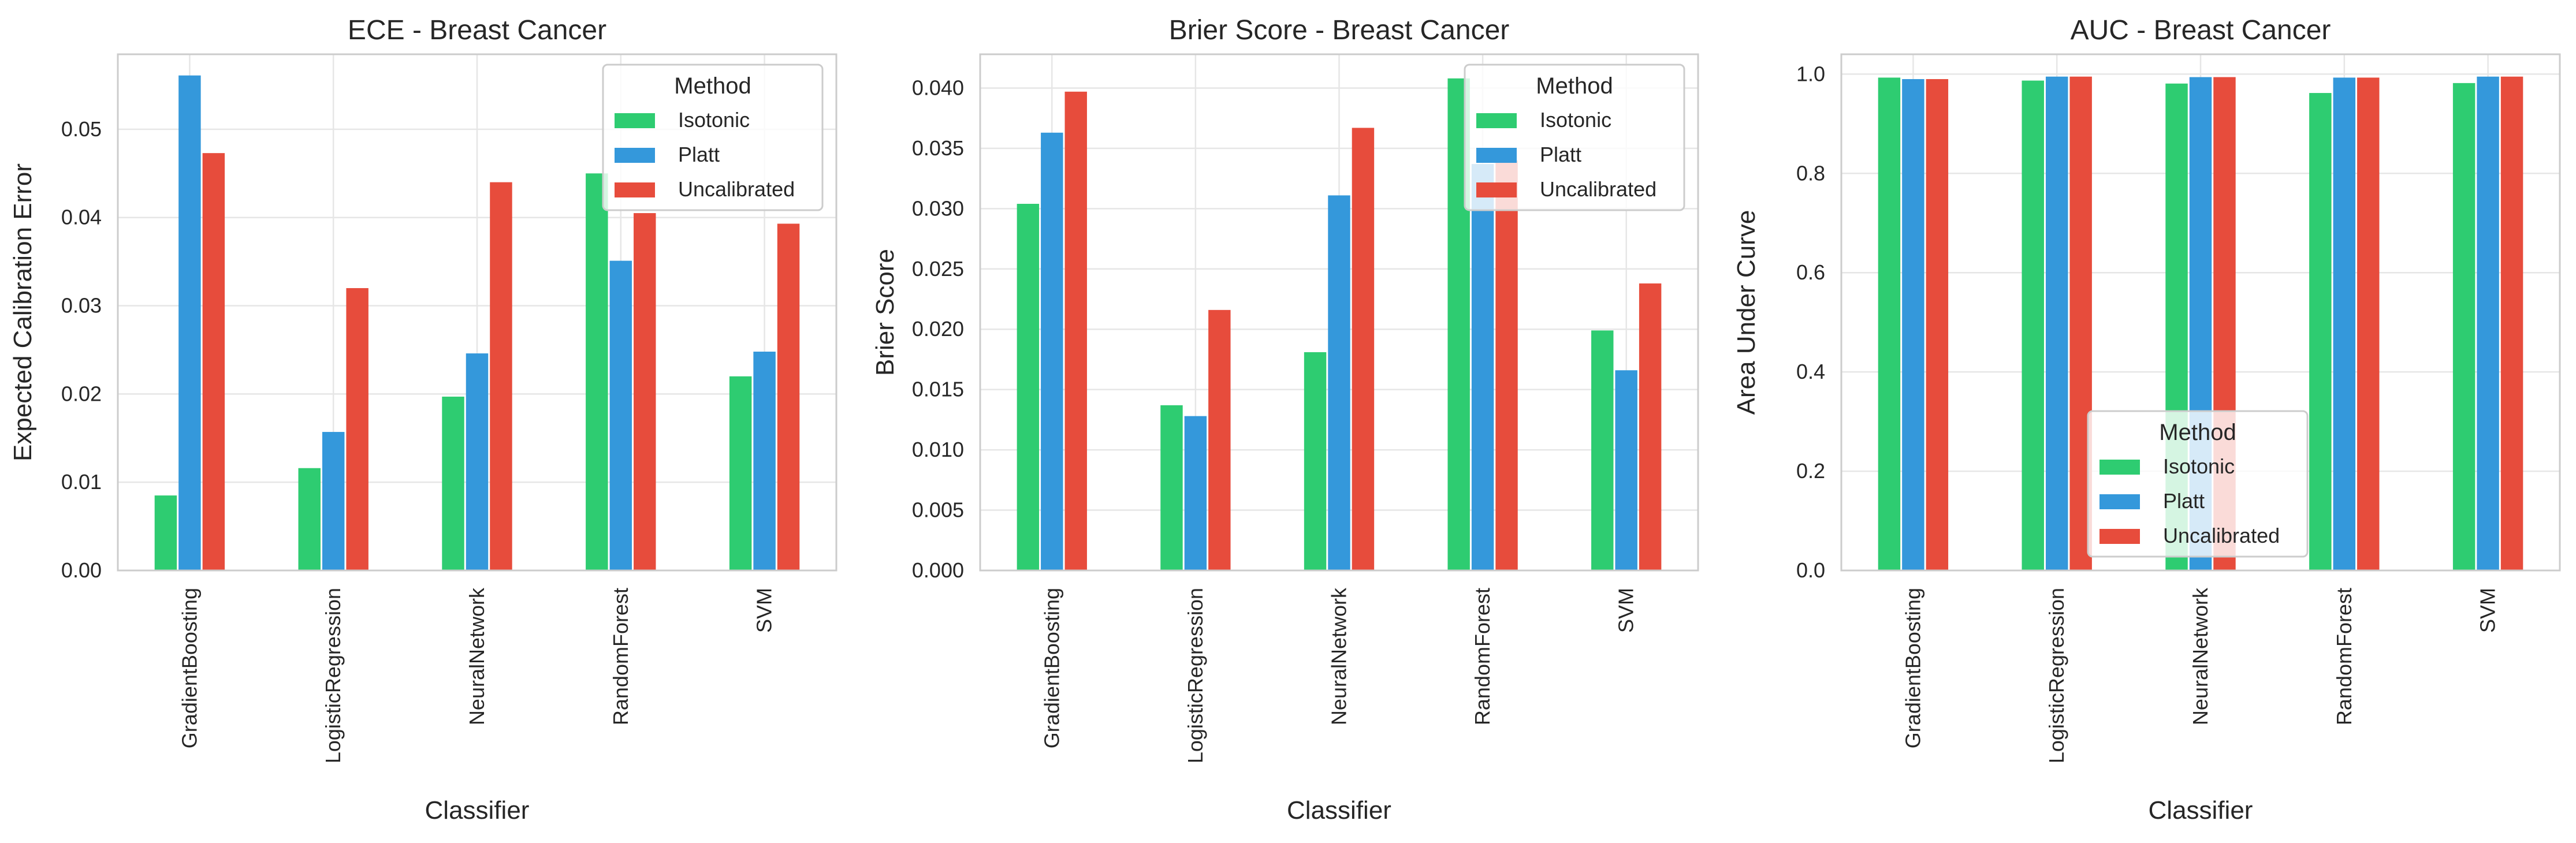 This screenshot has width=2576, height=843. I want to click on y-tick-label: 0.03, so click(82, 306).